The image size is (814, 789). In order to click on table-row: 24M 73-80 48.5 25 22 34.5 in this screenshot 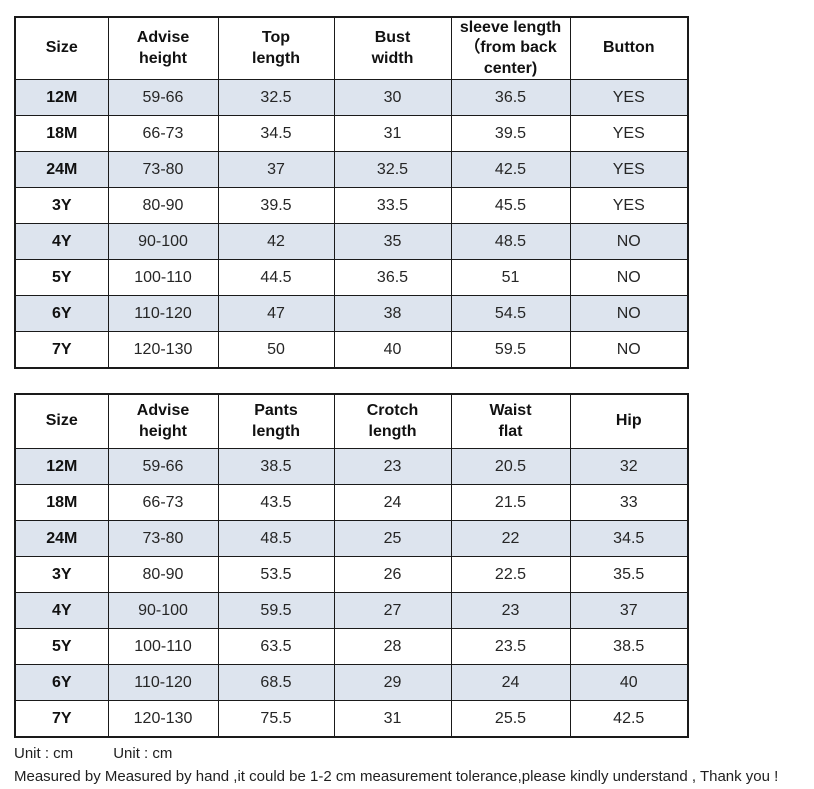, I will do `click(351, 539)`.